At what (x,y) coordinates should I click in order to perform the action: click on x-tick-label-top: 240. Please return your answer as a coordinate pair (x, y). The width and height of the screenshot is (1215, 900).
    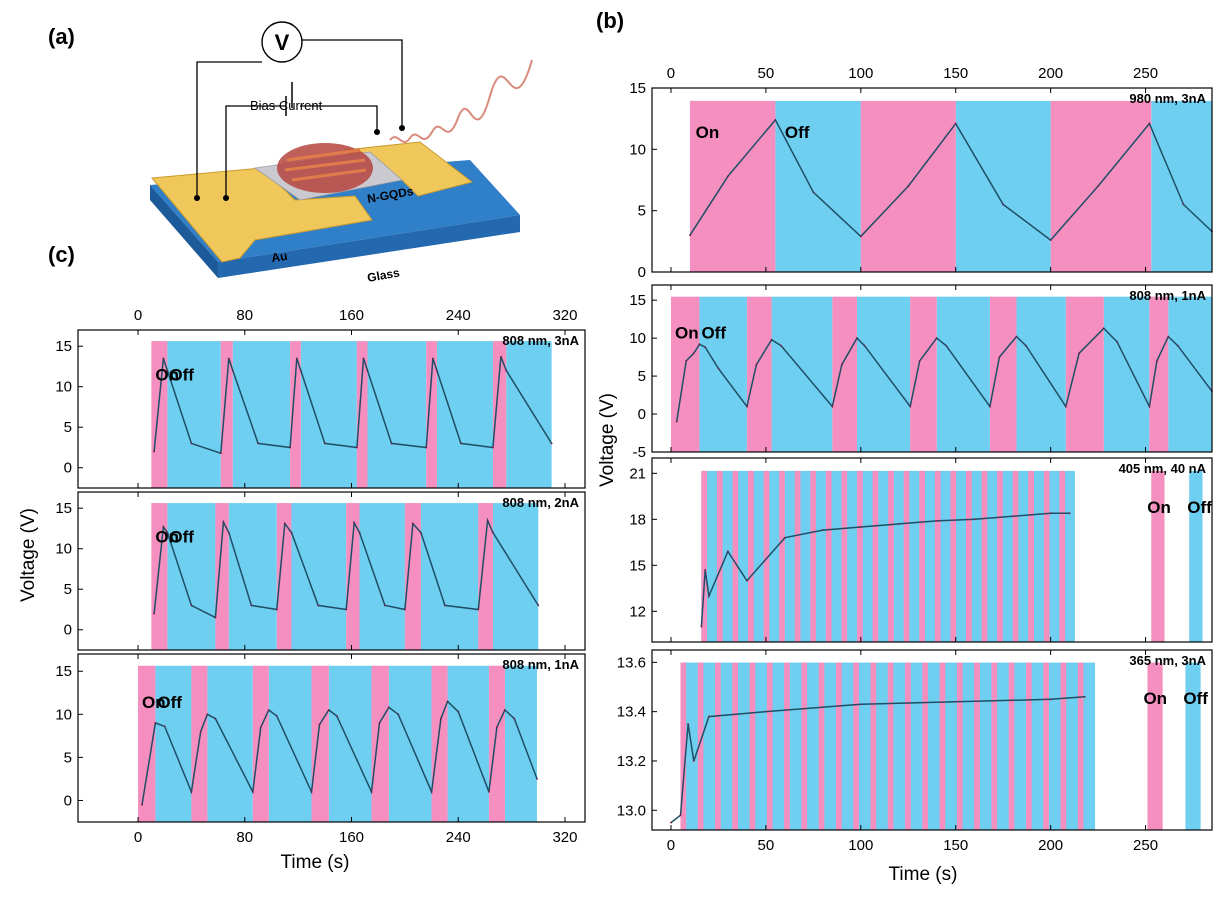
    Looking at the image, I should click on (458, 315).